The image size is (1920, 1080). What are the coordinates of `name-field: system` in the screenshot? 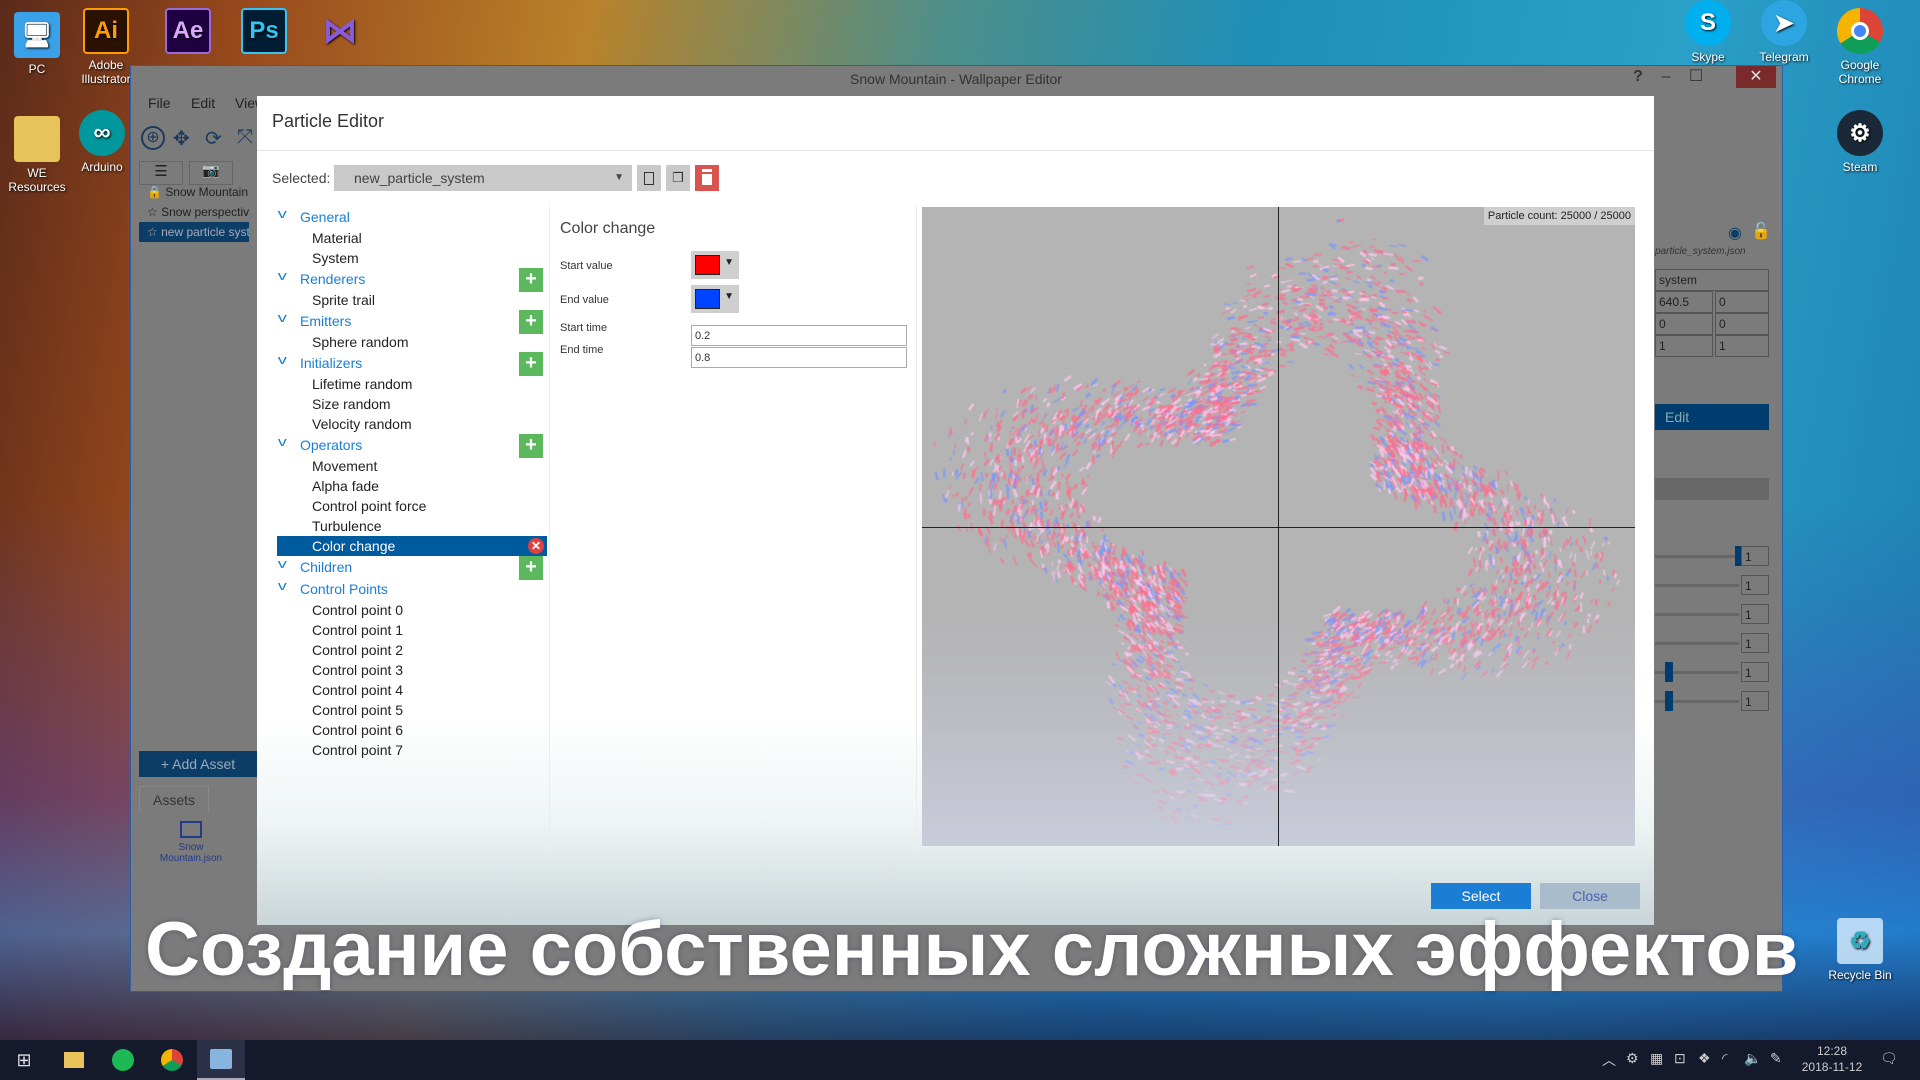 It's located at (1712, 280).